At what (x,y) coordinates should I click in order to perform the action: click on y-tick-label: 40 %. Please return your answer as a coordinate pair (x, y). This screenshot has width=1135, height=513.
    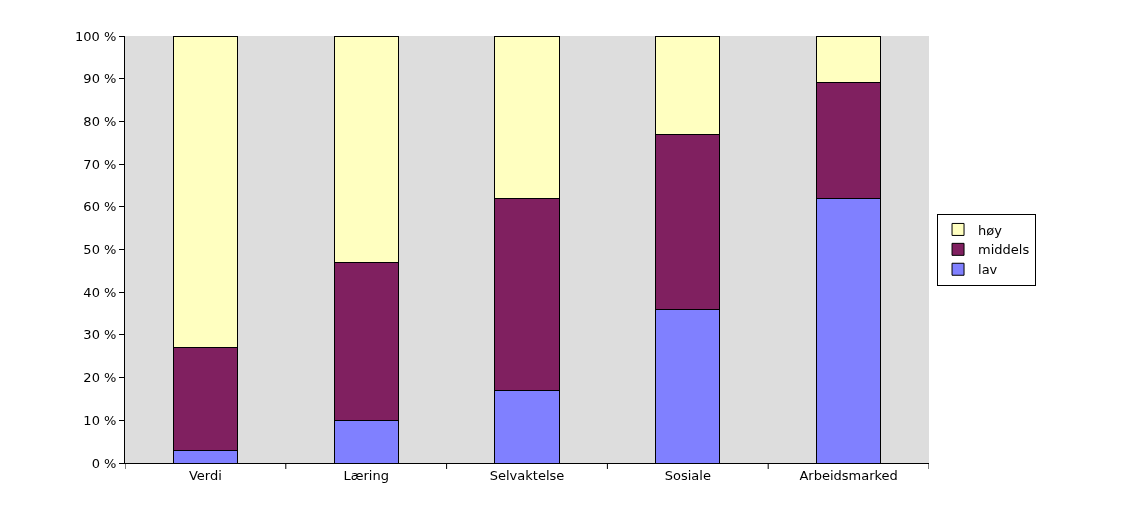
    Looking at the image, I should click on (100, 292).